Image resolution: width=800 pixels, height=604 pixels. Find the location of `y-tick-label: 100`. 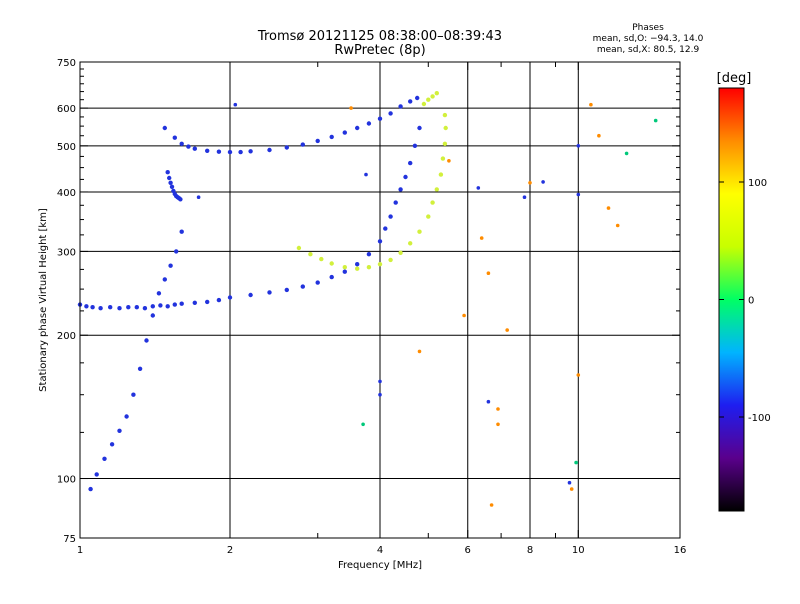

y-tick-label: 100 is located at coordinates (66, 480).